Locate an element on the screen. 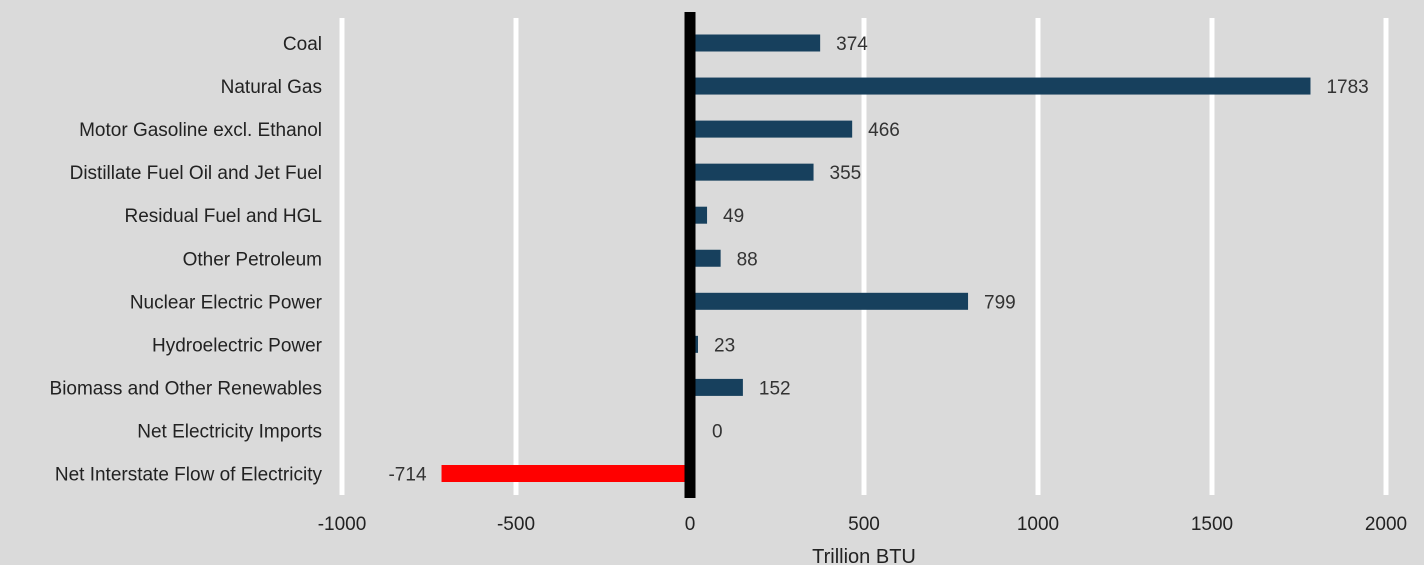 The image size is (1424, 565). x-axis-title: Trillion BTU is located at coordinates (864, 555).